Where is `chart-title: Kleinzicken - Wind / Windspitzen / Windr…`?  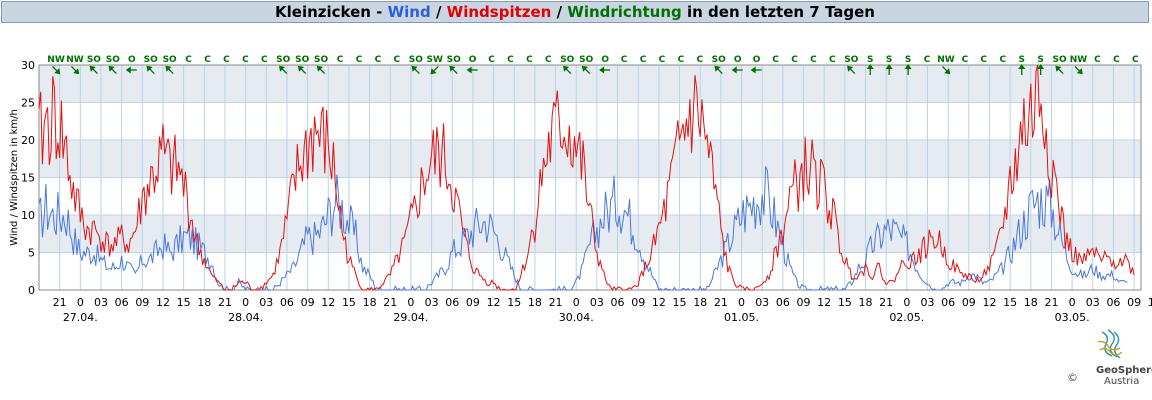
chart-title: Kleinzicken - Wind / Windspitzen / Windr… is located at coordinates (575, 12).